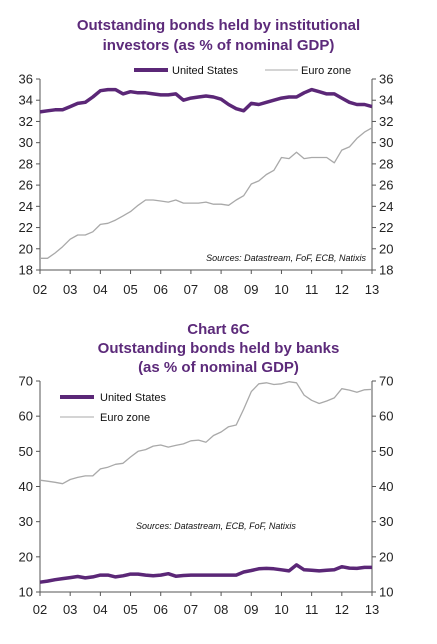  Describe the element at coordinates (386, 486) in the screenshot. I see `y-tick-label-right: 40` at that location.